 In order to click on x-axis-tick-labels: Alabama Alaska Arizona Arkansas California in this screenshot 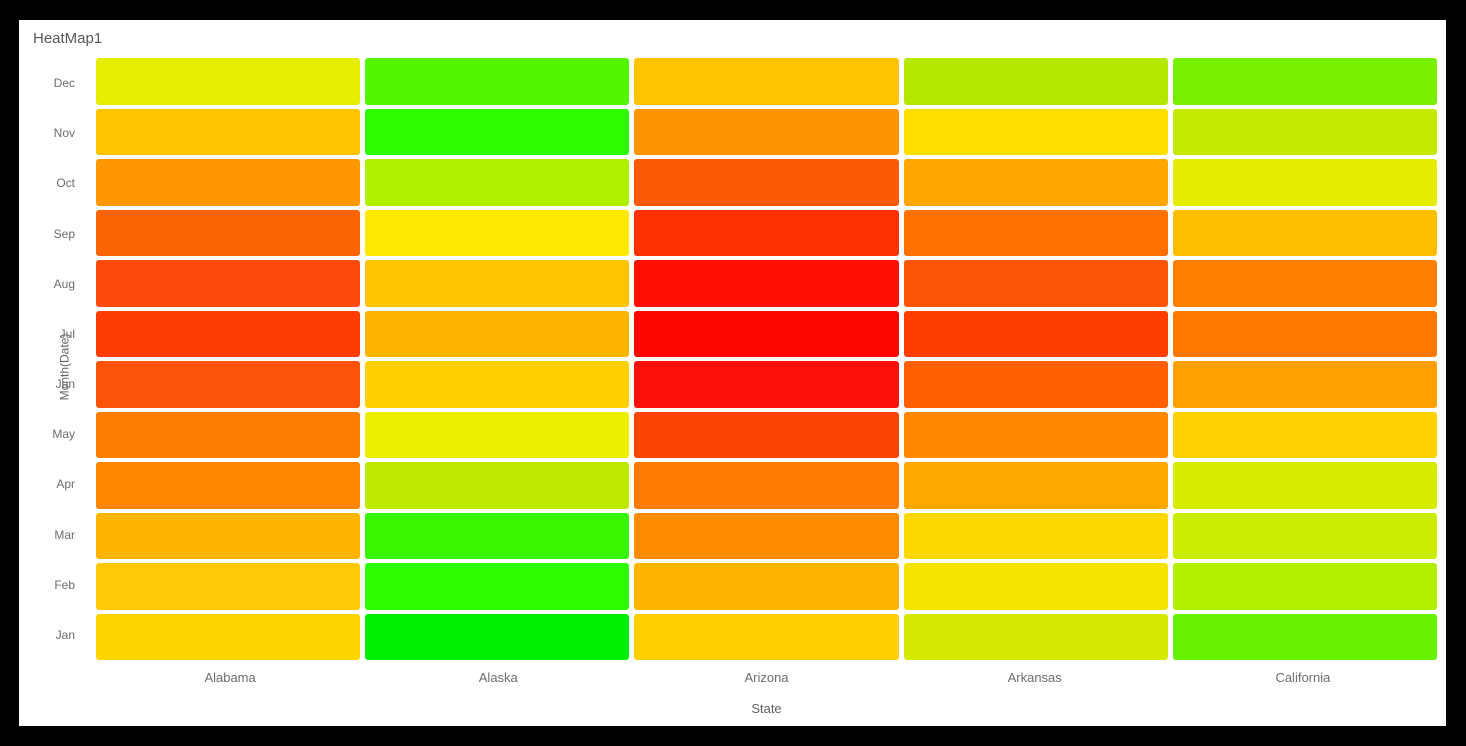, I will do `click(766, 677)`.